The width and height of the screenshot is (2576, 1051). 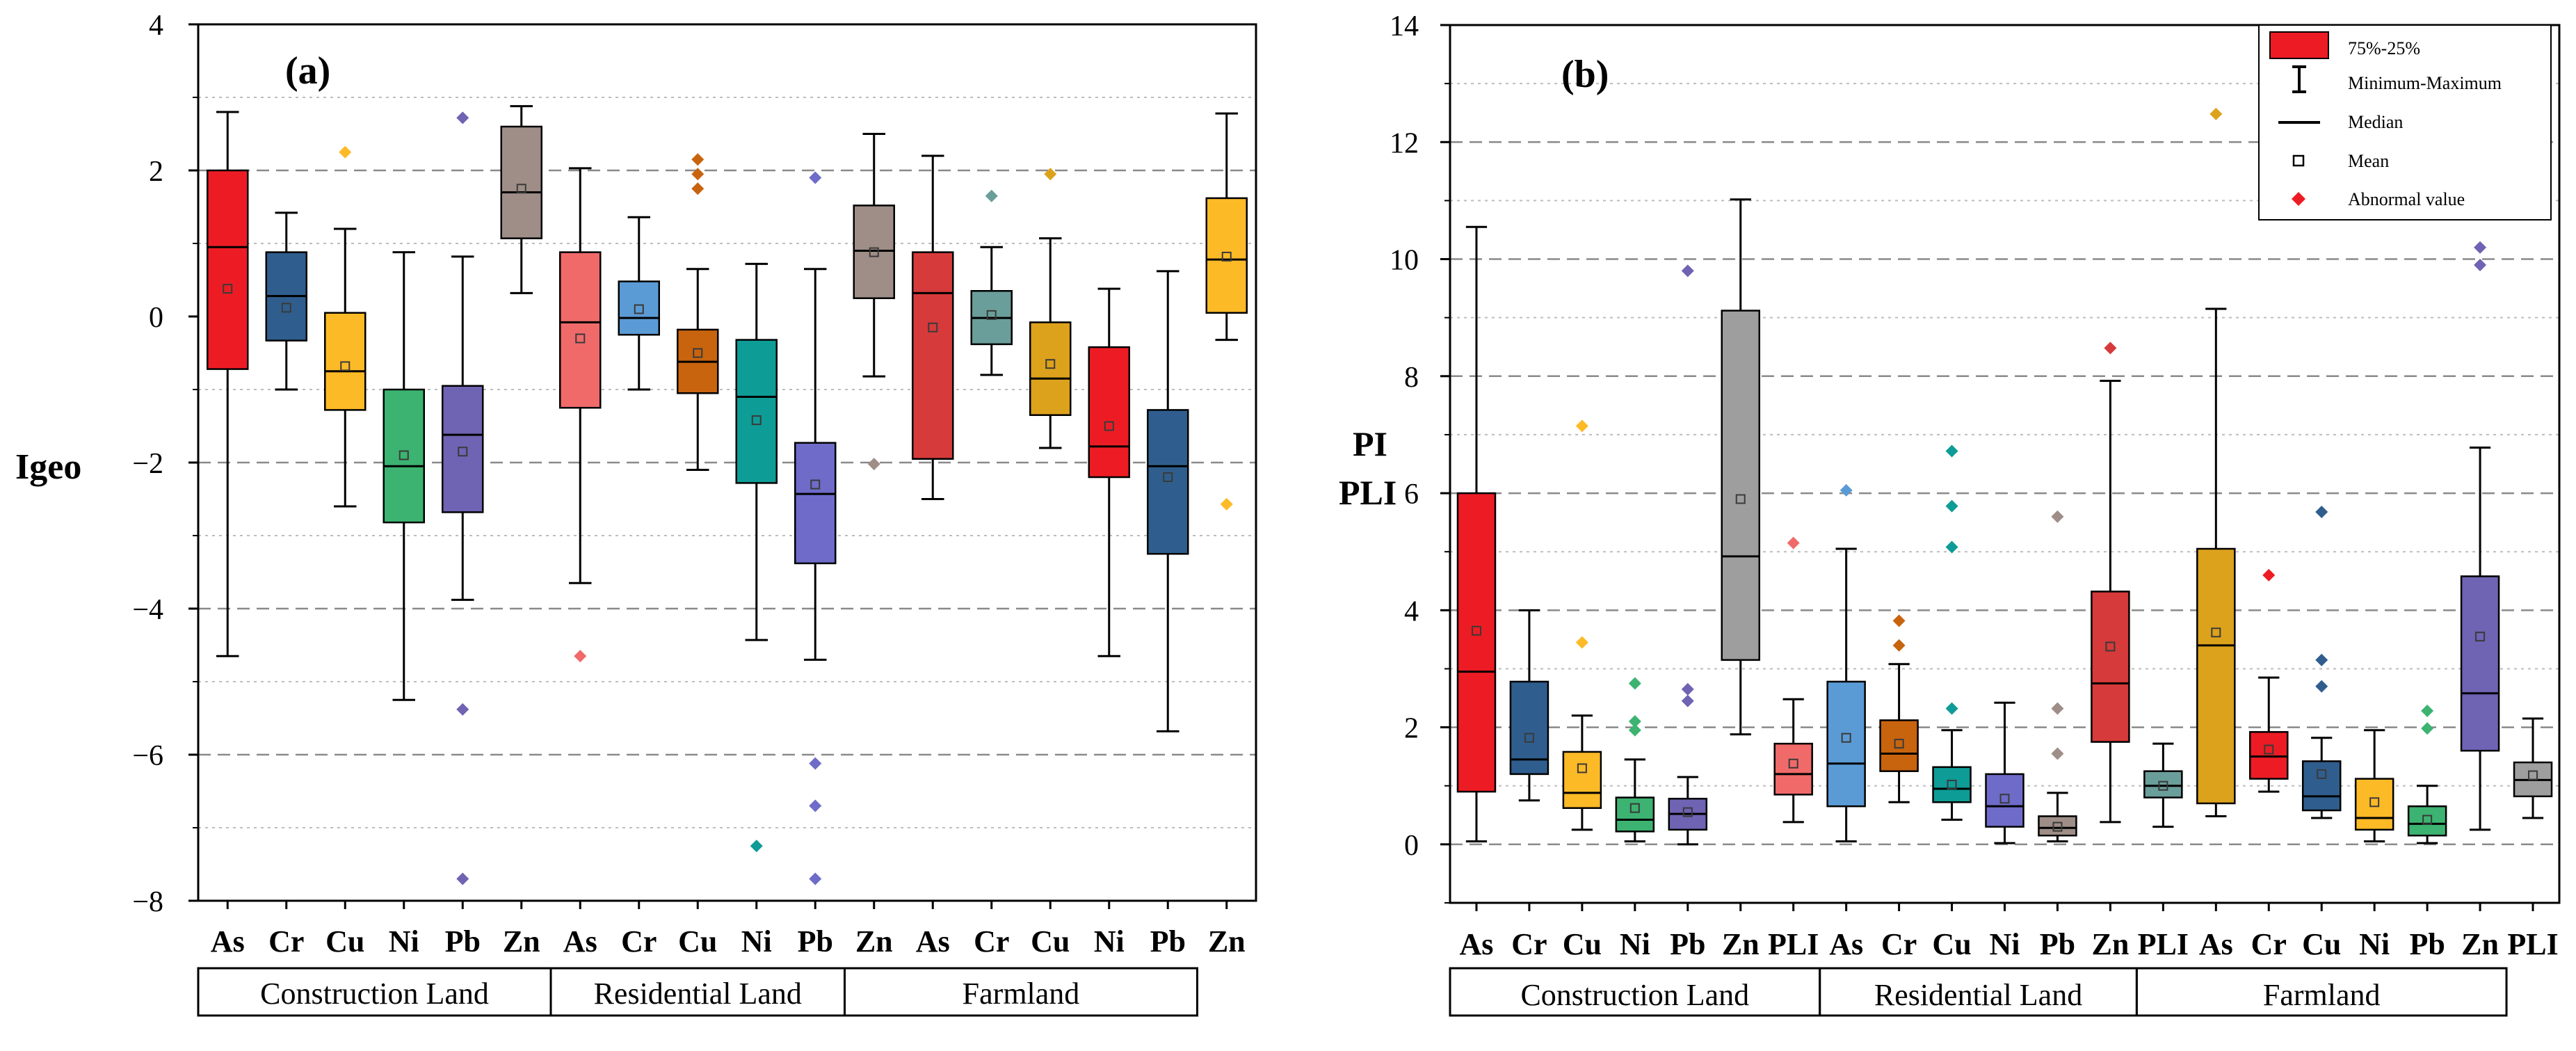 I want to click on y-tick-label: 4, so click(x=156, y=26).